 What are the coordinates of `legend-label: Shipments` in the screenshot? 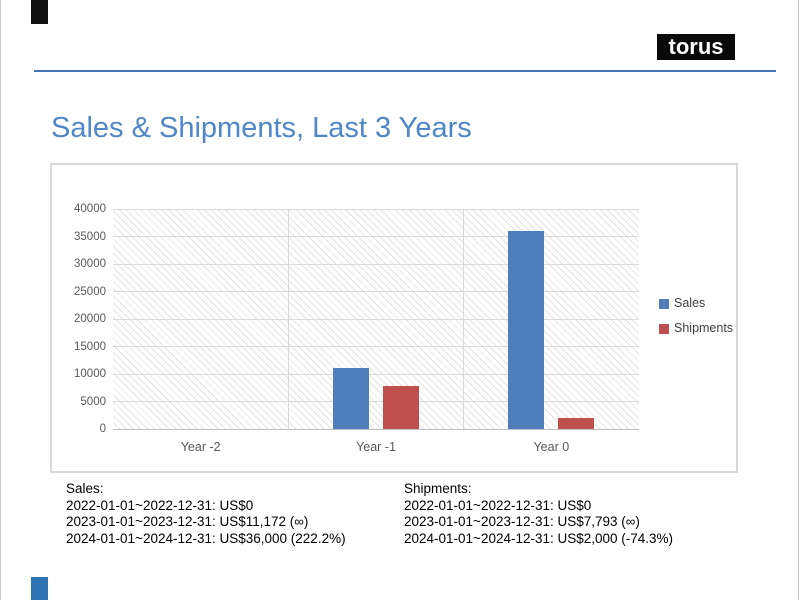 It's located at (704, 328).